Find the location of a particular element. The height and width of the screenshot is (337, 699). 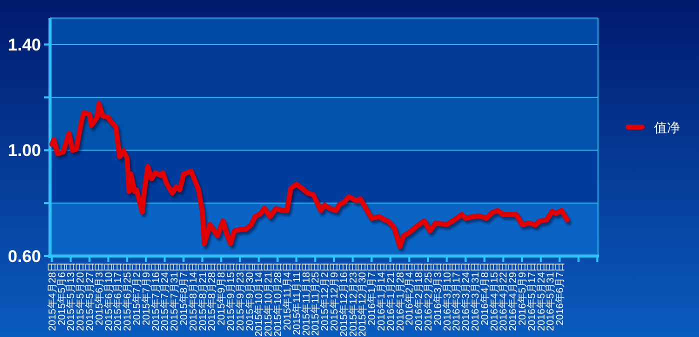

x-tick-label: 2016年1月21日 is located at coordinates (390, 296).